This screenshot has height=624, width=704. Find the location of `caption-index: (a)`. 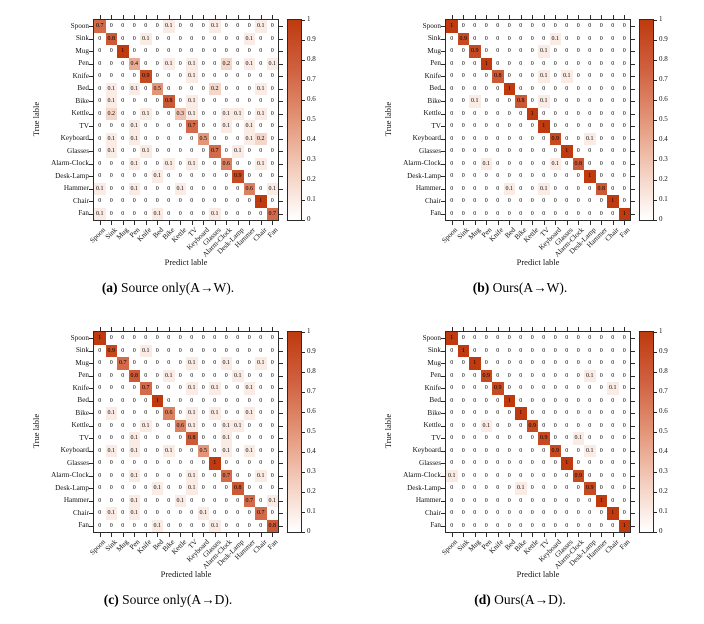

caption-index: (a) is located at coordinates (109, 287).